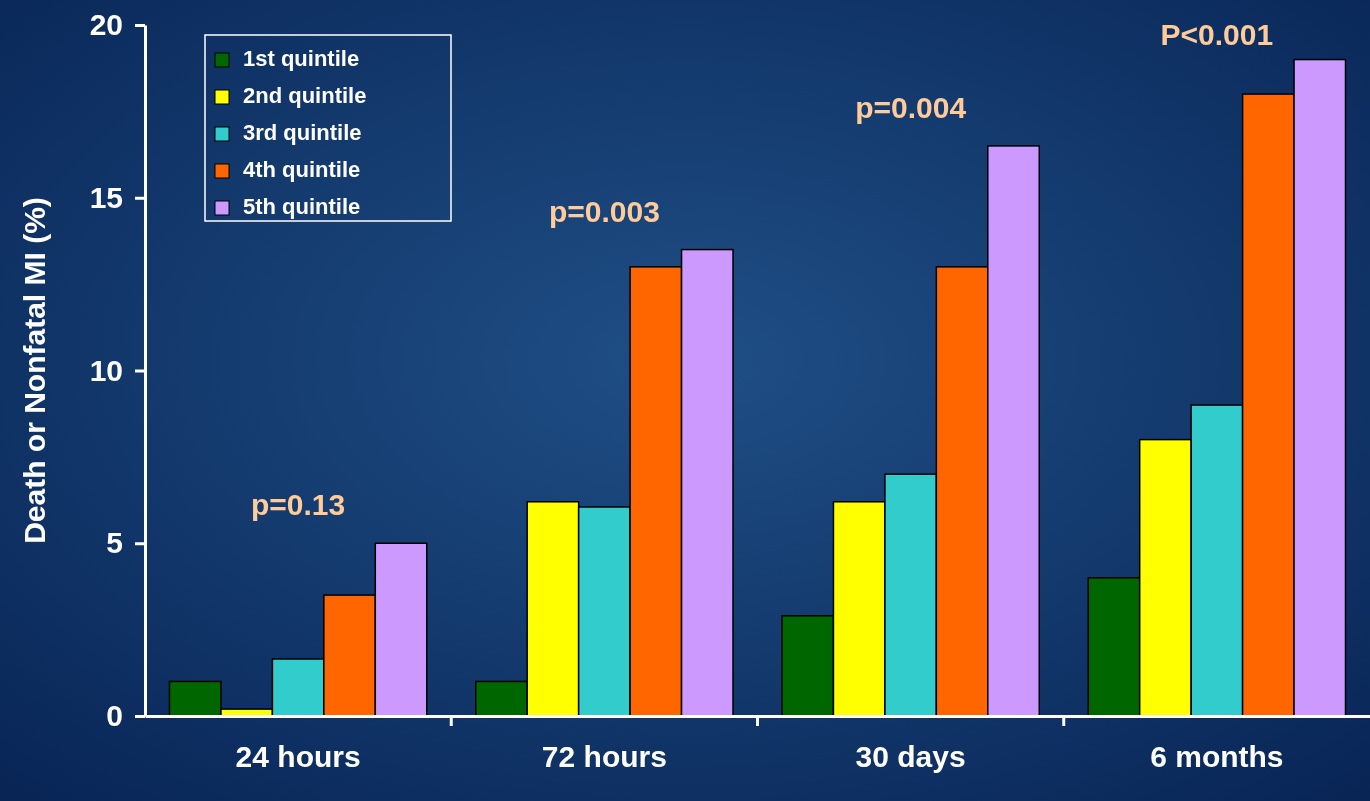 Image resolution: width=1370 pixels, height=801 pixels. Describe the element at coordinates (302, 206) in the screenshot. I see `legend-label: 5th quintile` at that location.